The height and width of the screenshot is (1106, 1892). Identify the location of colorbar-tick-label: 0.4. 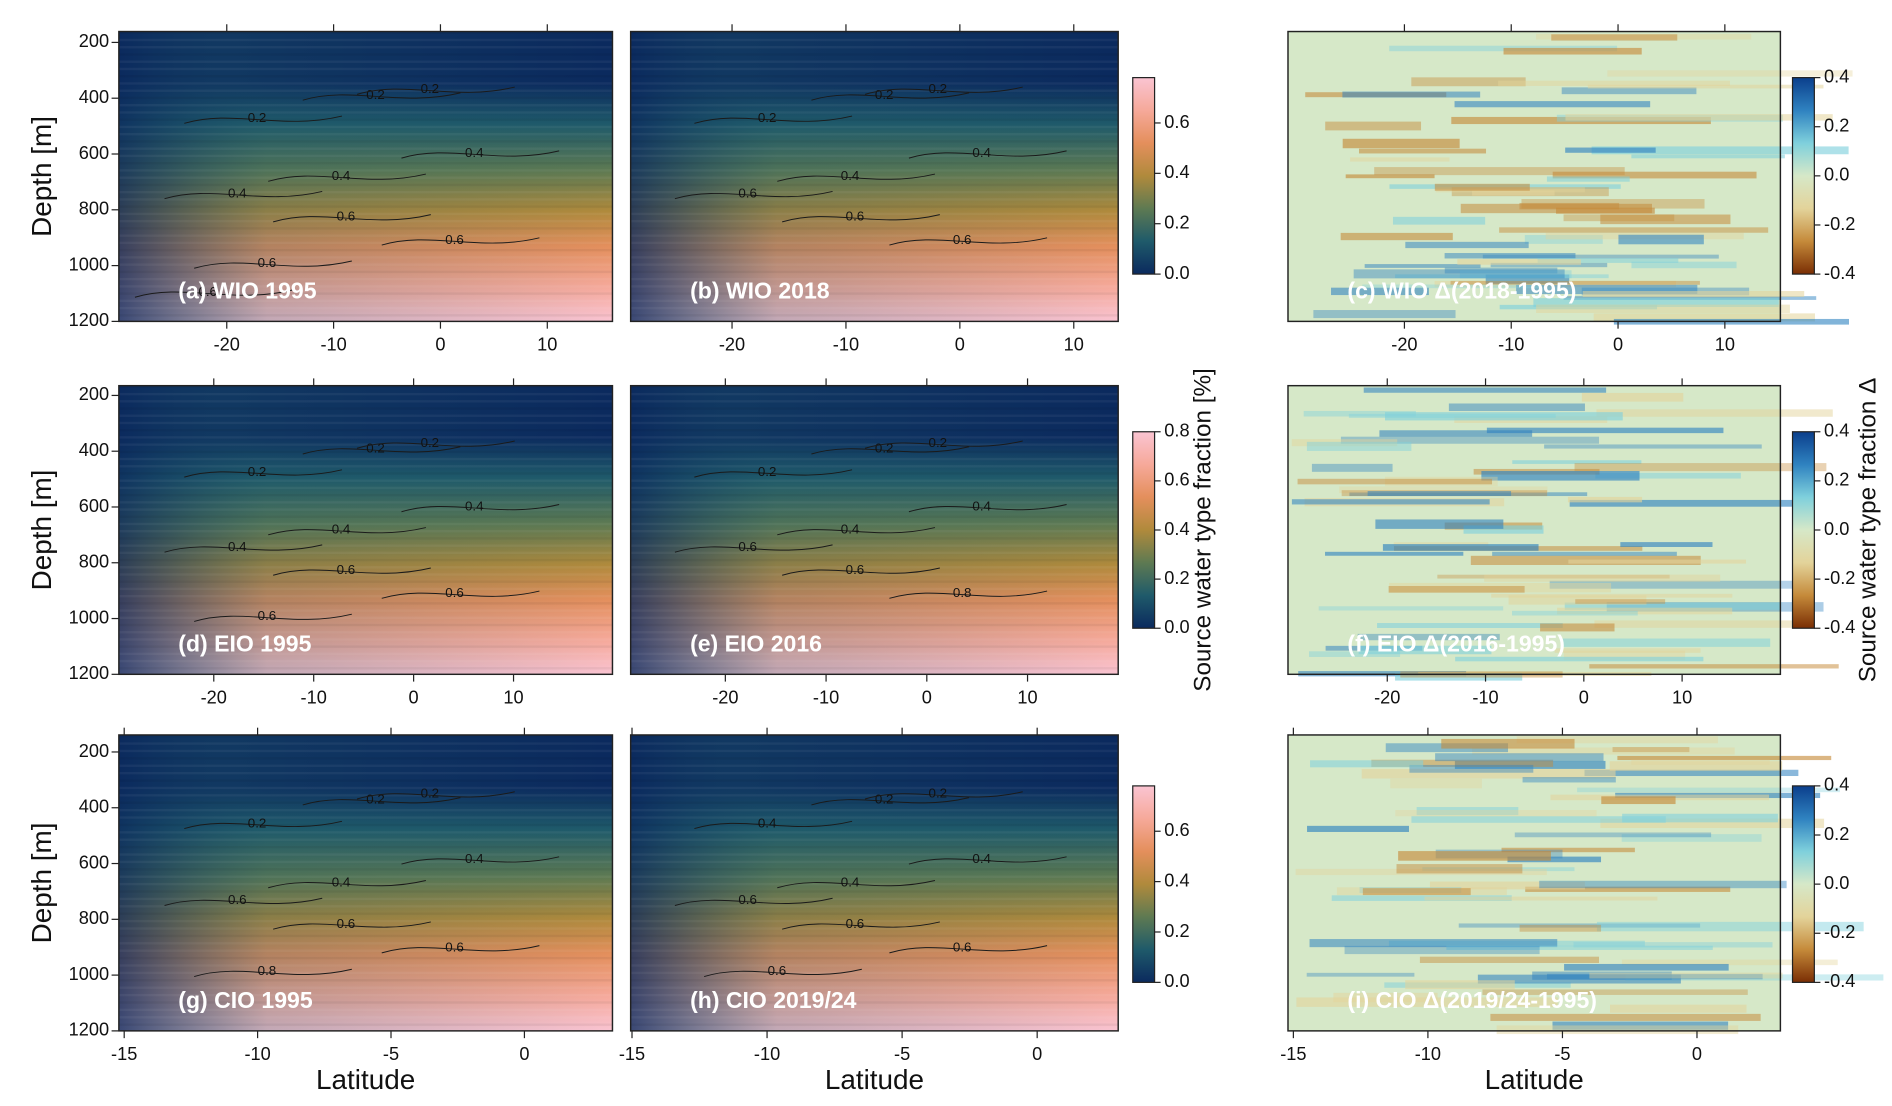
(1836, 76).